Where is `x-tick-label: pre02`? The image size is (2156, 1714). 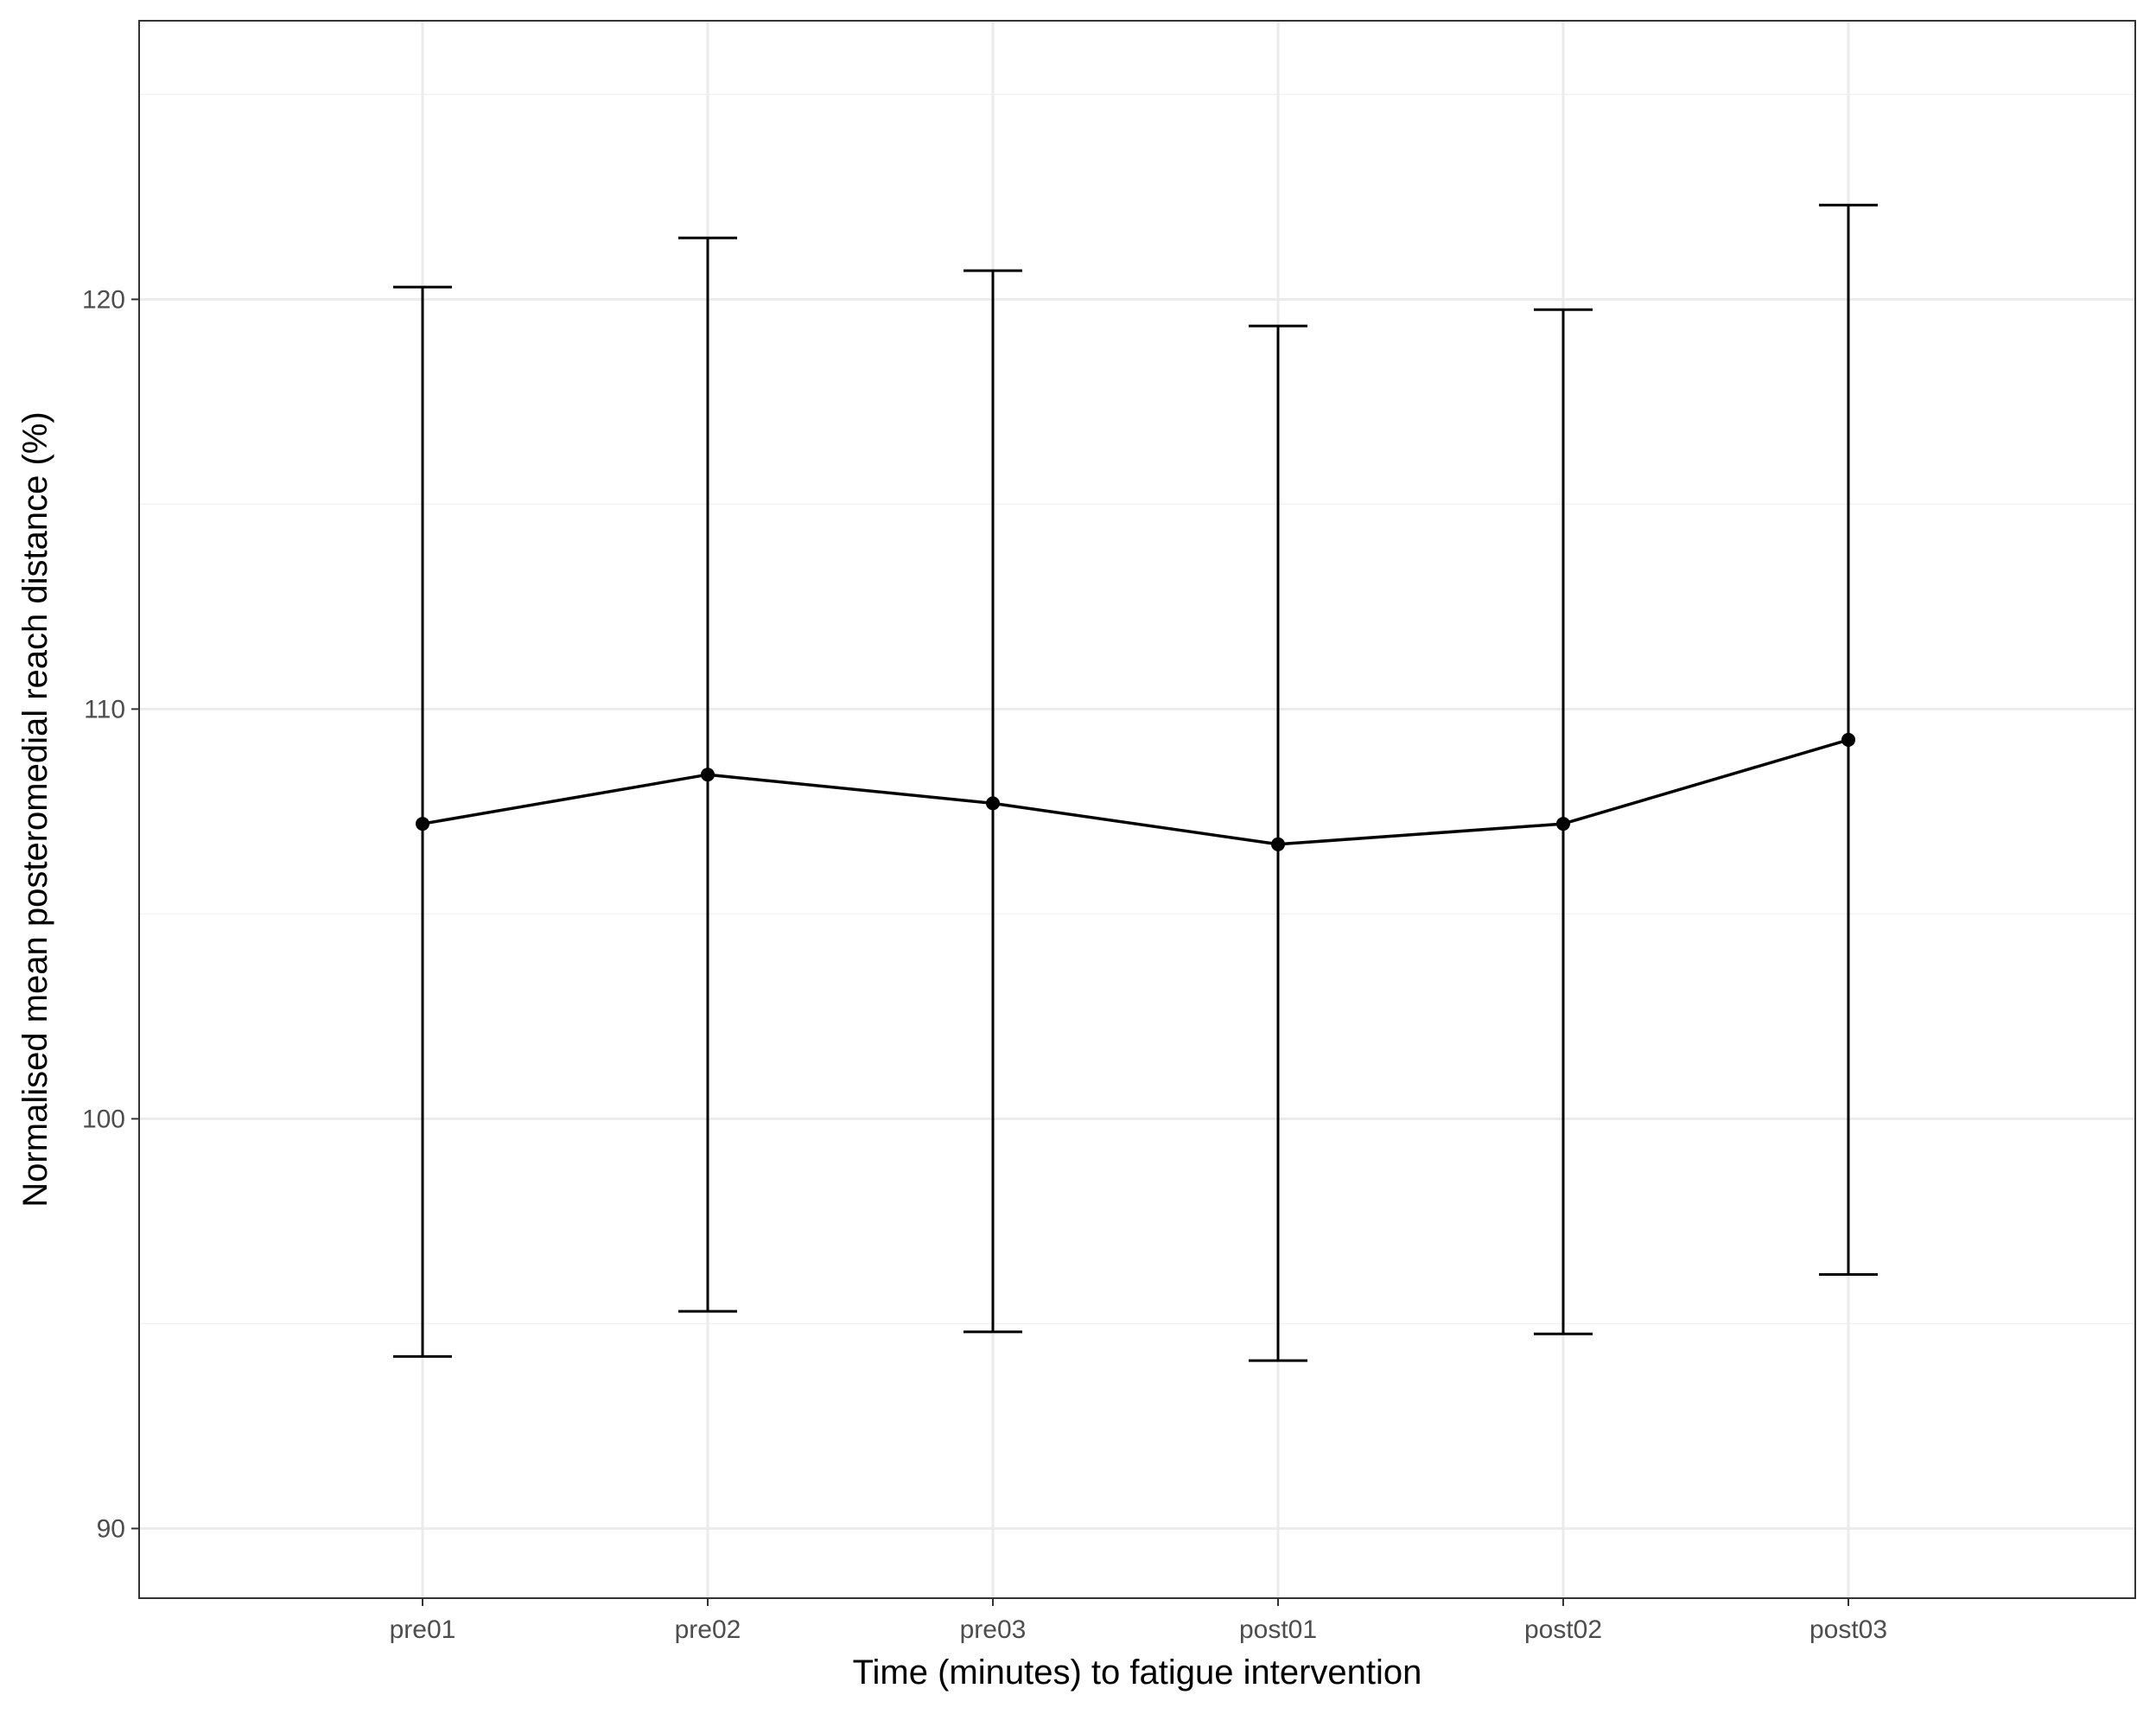
x-tick-label: pre02 is located at coordinates (708, 1629).